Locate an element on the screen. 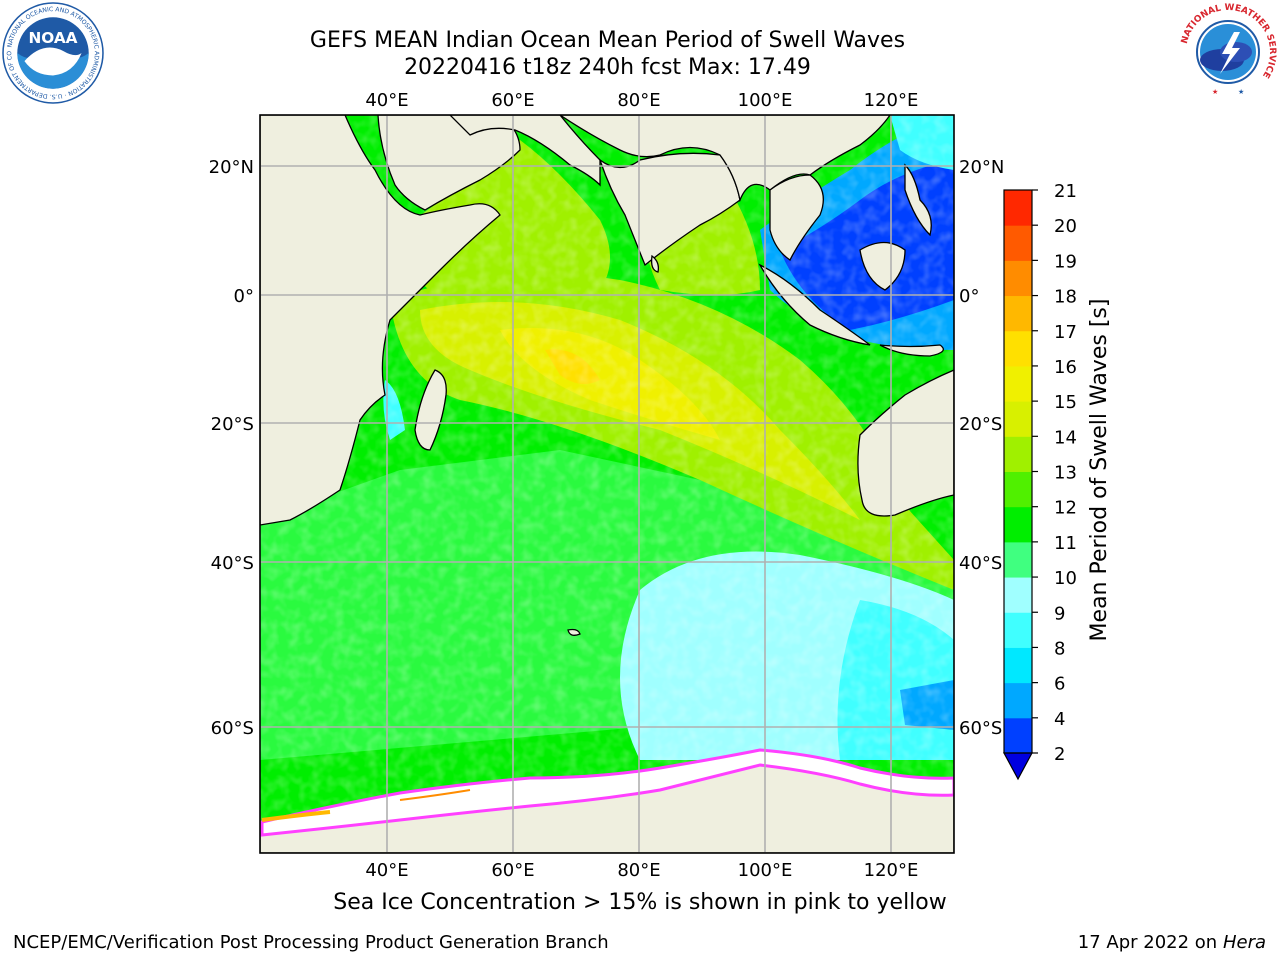  australia is located at coordinates (905, 443).